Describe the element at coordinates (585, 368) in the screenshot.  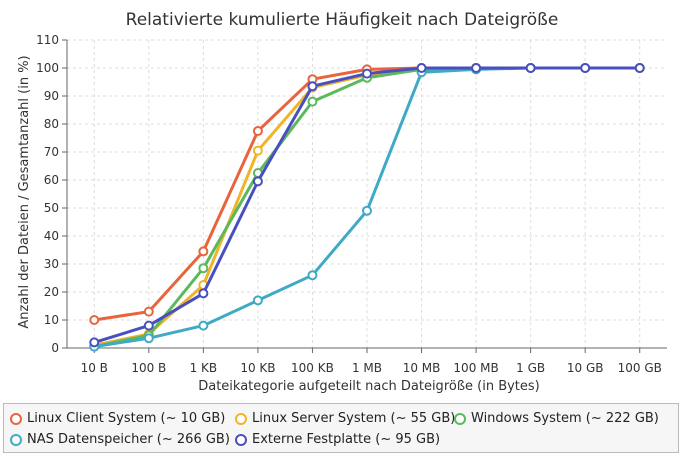
I see `x-tick-label: 10 GB` at that location.